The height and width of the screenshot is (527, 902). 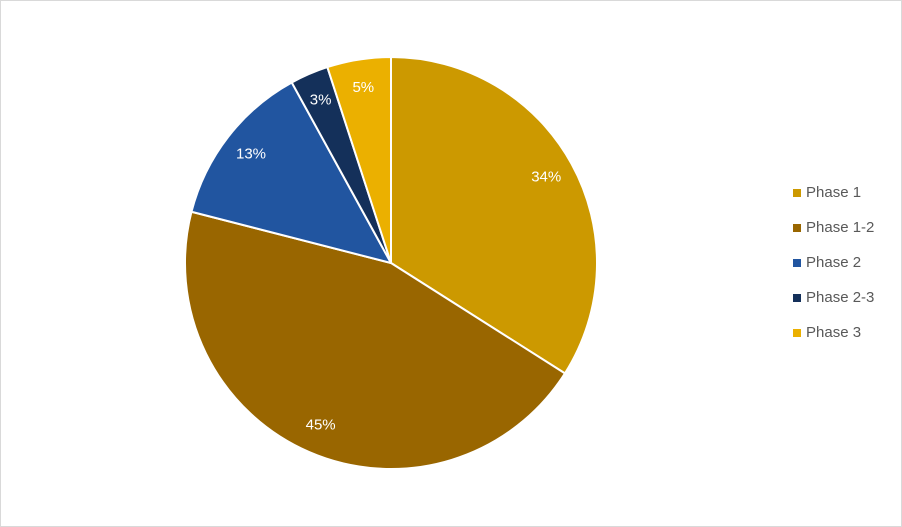 I want to click on legend: Phase 1 Phase 1-2 Phase 2 Phase 2-3 Phase 3, so click(x=833, y=262).